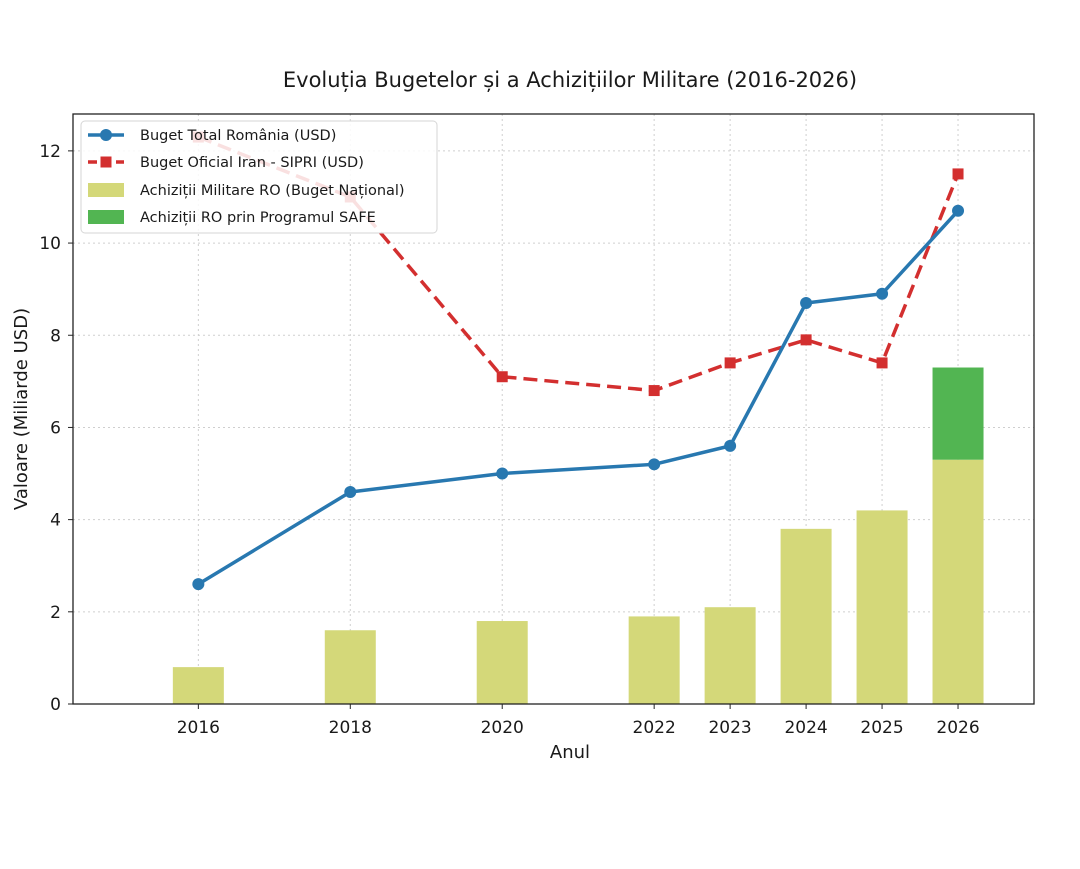 The height and width of the screenshot is (869, 1080). Describe the element at coordinates (654, 728) in the screenshot. I see `x-tick-label: 2022` at that location.